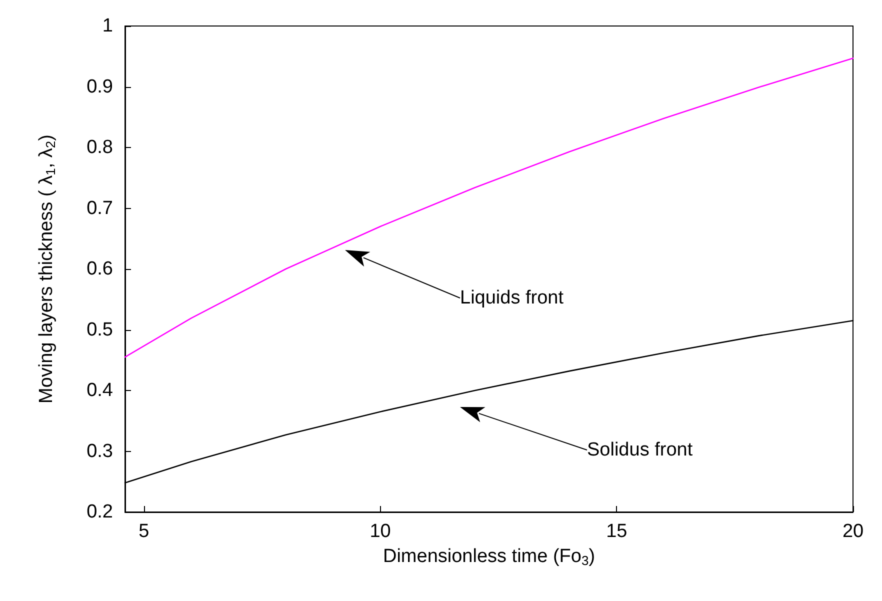 Image resolution: width=882 pixels, height=601 pixels. Describe the element at coordinates (512, 298) in the screenshot. I see `annotation: Liquids front` at that location.